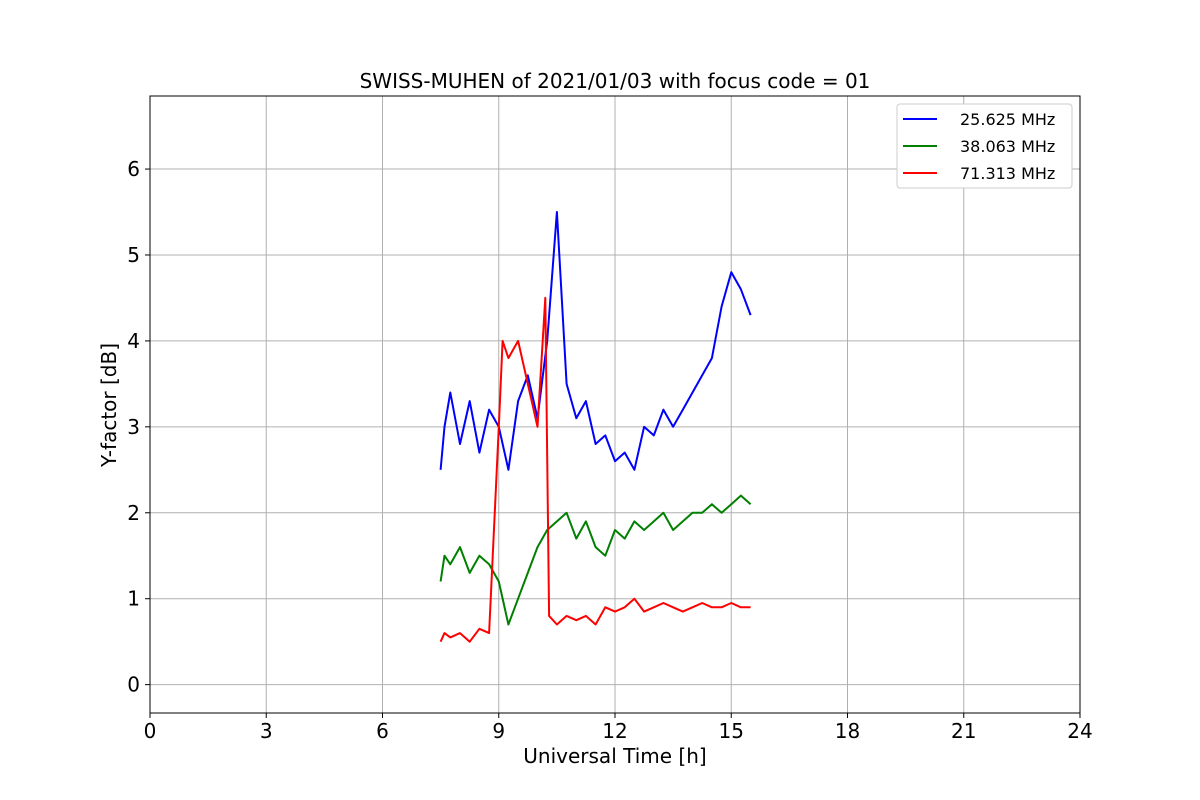 The width and height of the screenshot is (1200, 800). I want to click on legend-box, so click(984, 146).